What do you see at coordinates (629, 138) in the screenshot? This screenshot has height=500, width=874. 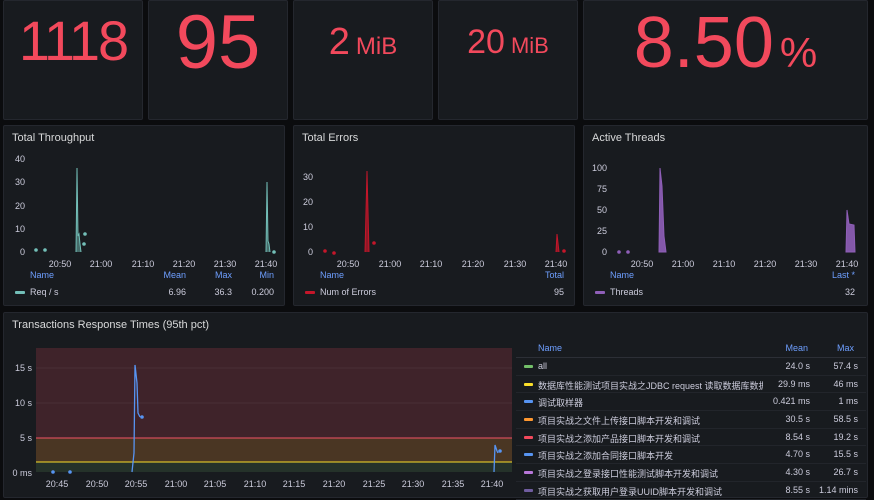 I see `panel-title: Active Threads` at bounding box center [629, 138].